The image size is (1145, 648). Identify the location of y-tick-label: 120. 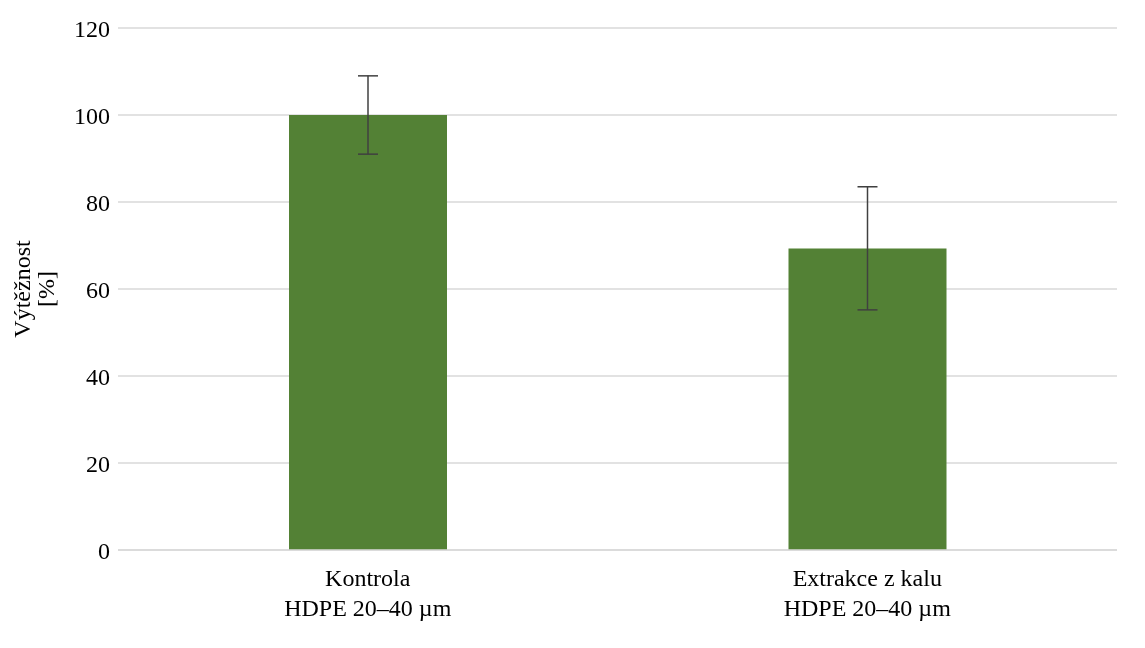
(92, 28).